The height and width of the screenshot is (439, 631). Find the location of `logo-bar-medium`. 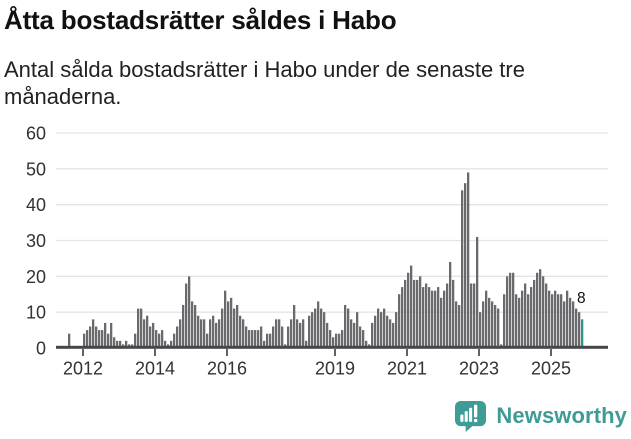

logo-bar-medium is located at coordinates (467, 416).